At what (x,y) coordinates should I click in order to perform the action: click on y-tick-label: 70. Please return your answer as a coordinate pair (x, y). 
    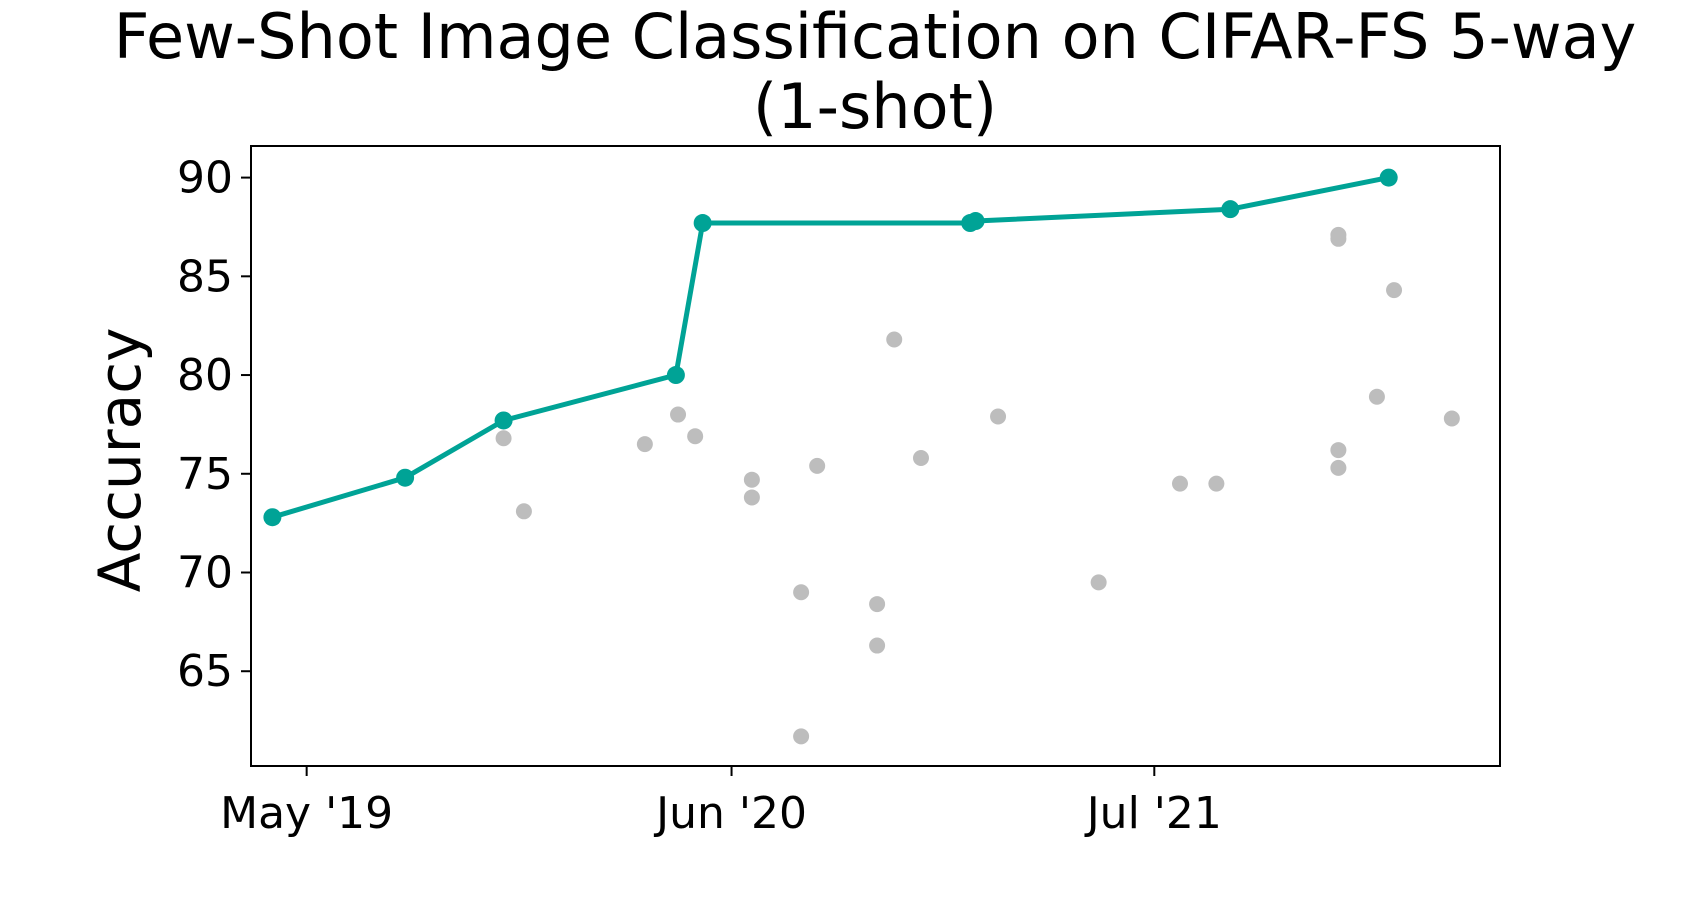
    Looking at the image, I should click on (205, 572).